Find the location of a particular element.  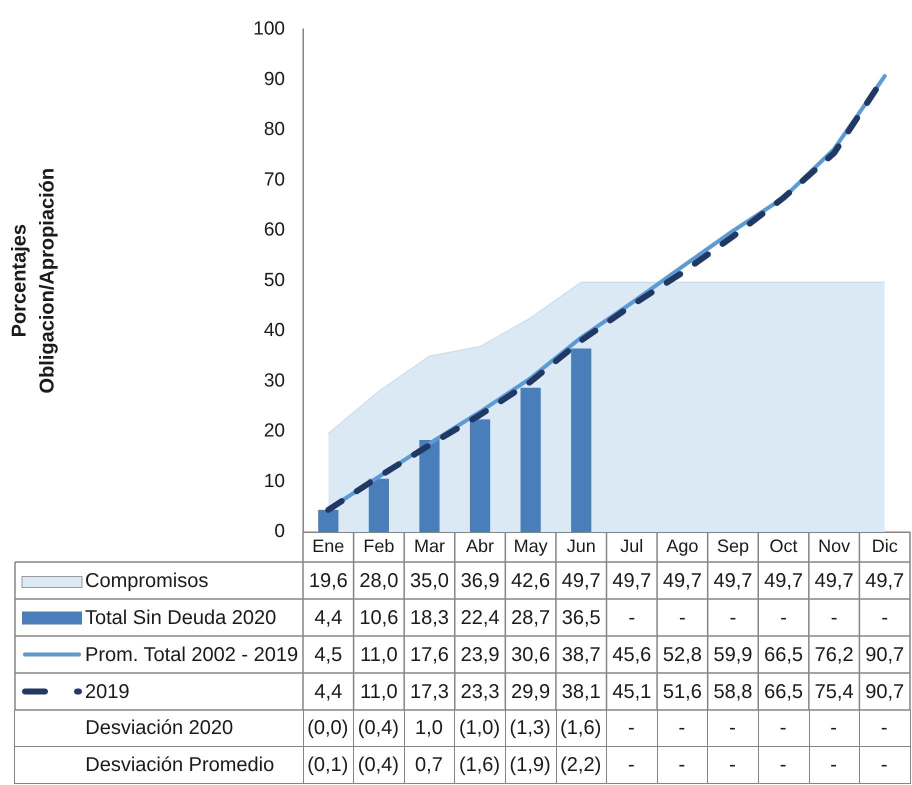

y-axis-title: Porcentajes Obligacion/Apropiación is located at coordinates (33, 281).